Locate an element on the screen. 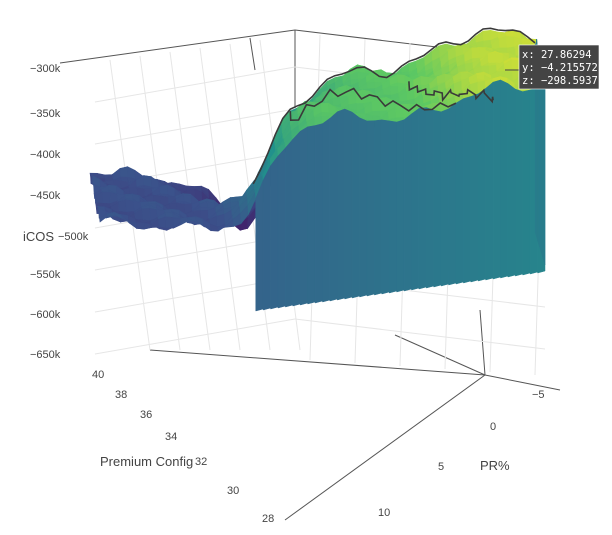 This screenshot has height=535, width=612. z-axis-top-edge is located at coordinates (177, 46).